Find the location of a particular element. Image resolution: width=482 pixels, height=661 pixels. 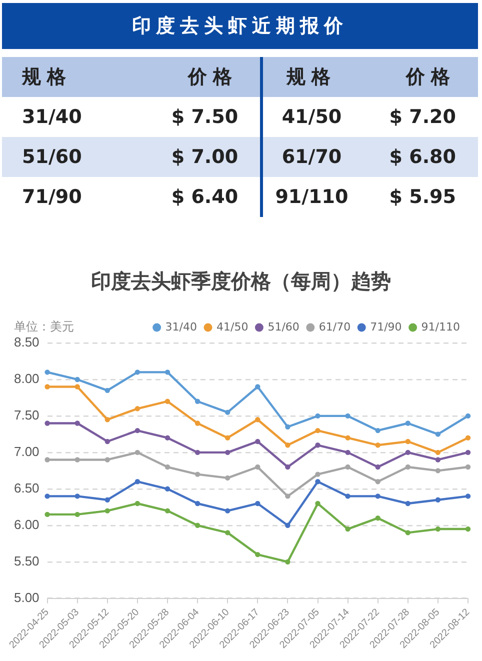

text: $ 7.20 is located at coordinates (422, 117).